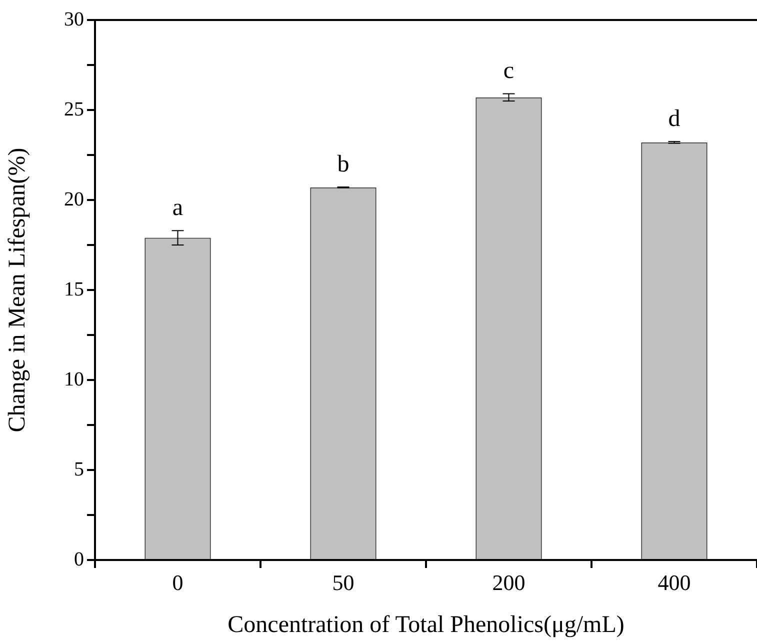  What do you see at coordinates (74, 19) in the screenshot?
I see `y-tick-label: 30` at bounding box center [74, 19].